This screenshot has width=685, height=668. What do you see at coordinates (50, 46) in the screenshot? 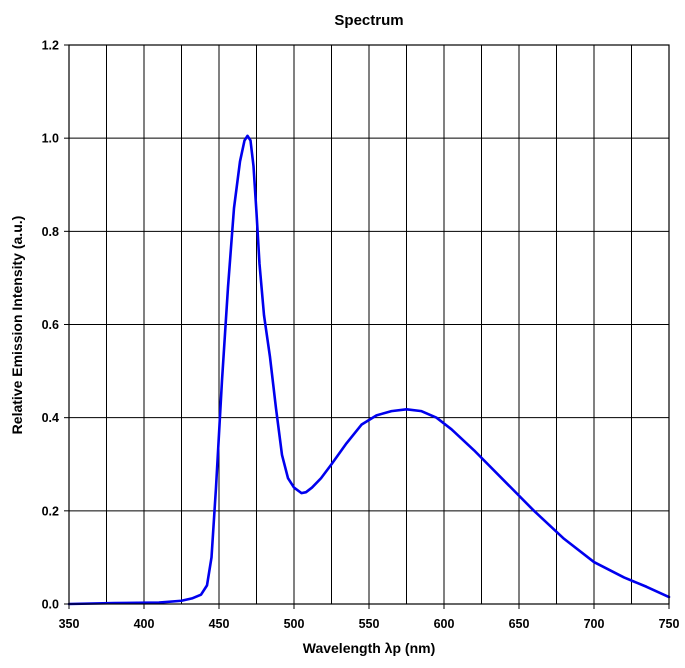
I see `y-tick-label: 1.2` at bounding box center [50, 46].